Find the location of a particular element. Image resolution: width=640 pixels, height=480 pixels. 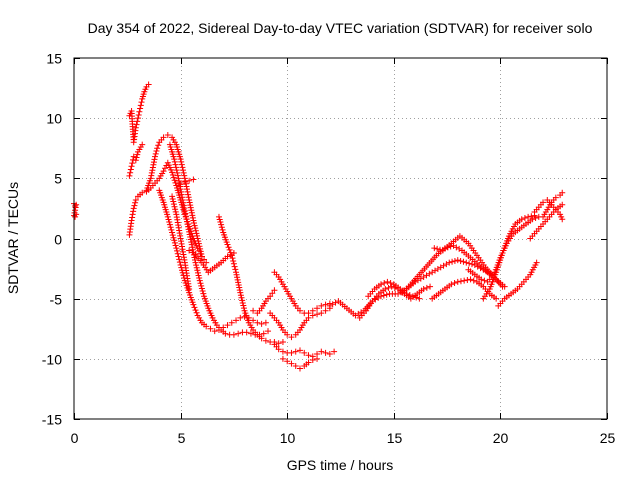

y-tick-label: 15 is located at coordinates (54, 59).